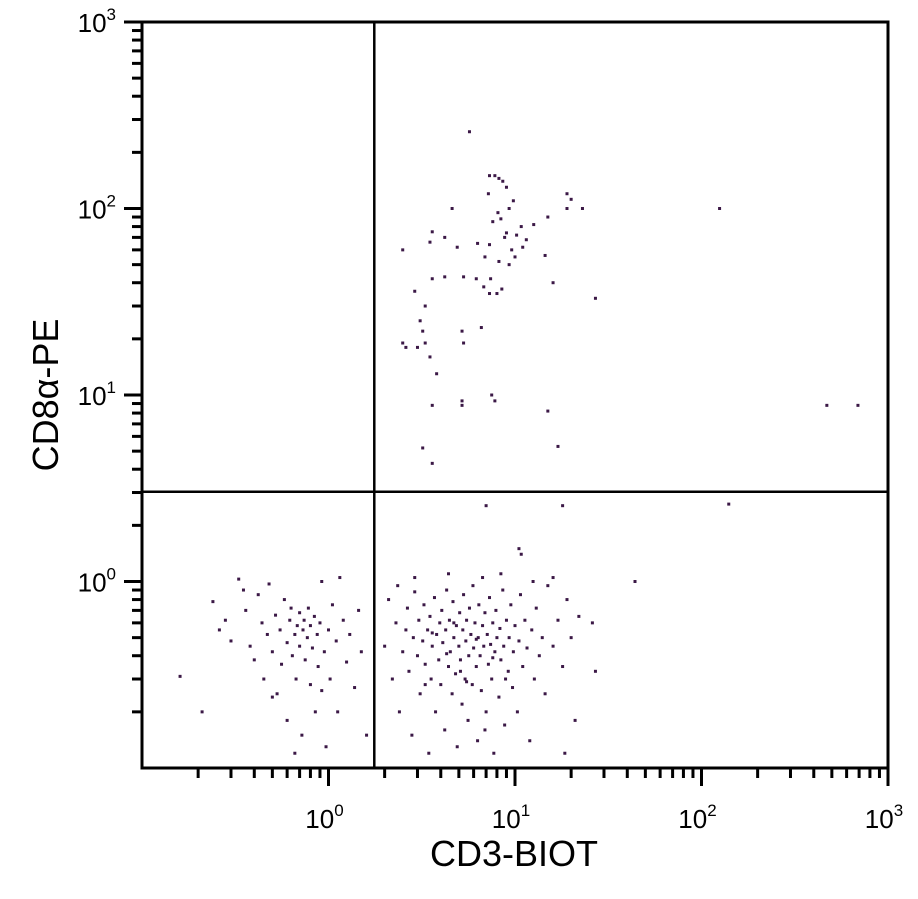 This screenshot has height=899, width=918. Describe the element at coordinates (697, 817) in the screenshot. I see `x-tick-label: 10²` at that location.